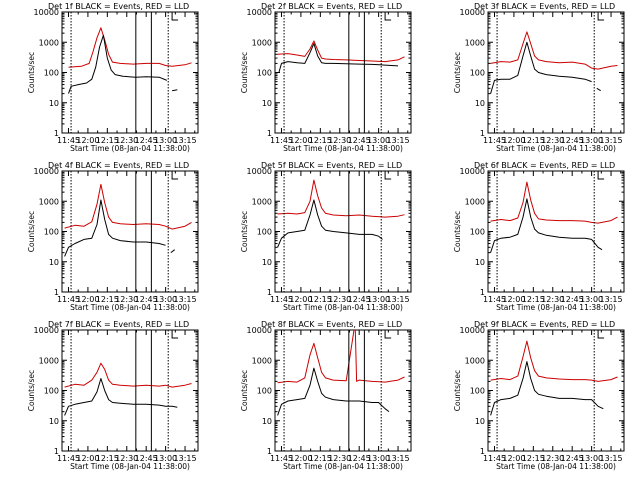  I want to click on panel-title: Det 4f BLACK = Events, RED = LLD, so click(118, 165).